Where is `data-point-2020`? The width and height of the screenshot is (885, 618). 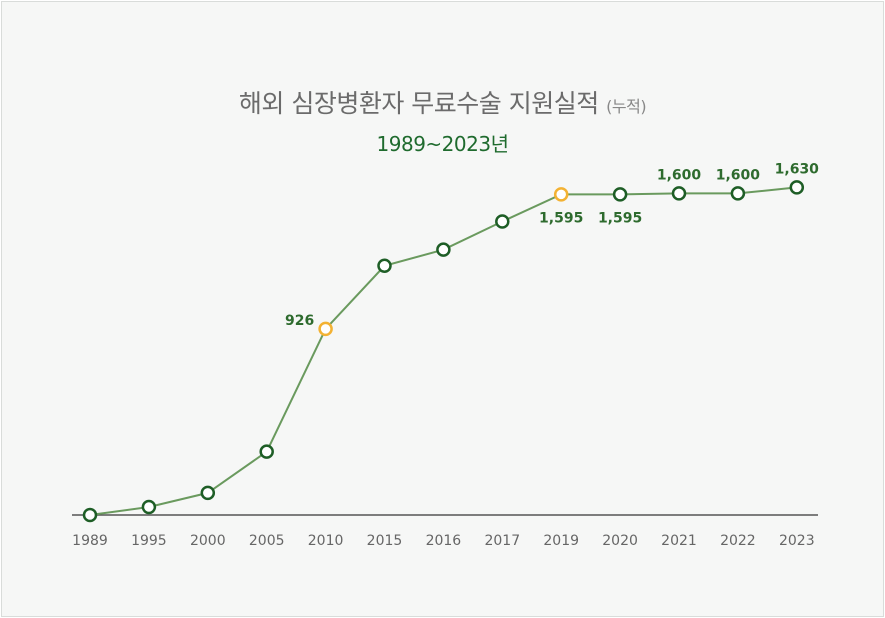
data-point-2020 is located at coordinates (620, 194).